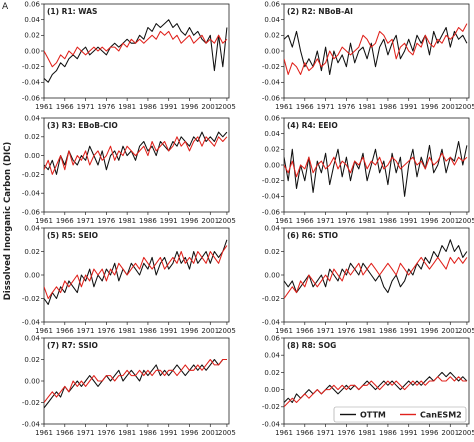 The height and width of the screenshot is (442, 474). Describe the element at coordinates (82, 125) in the screenshot. I see `panel-title: (3) R3: EBoB-CIO` at that location.